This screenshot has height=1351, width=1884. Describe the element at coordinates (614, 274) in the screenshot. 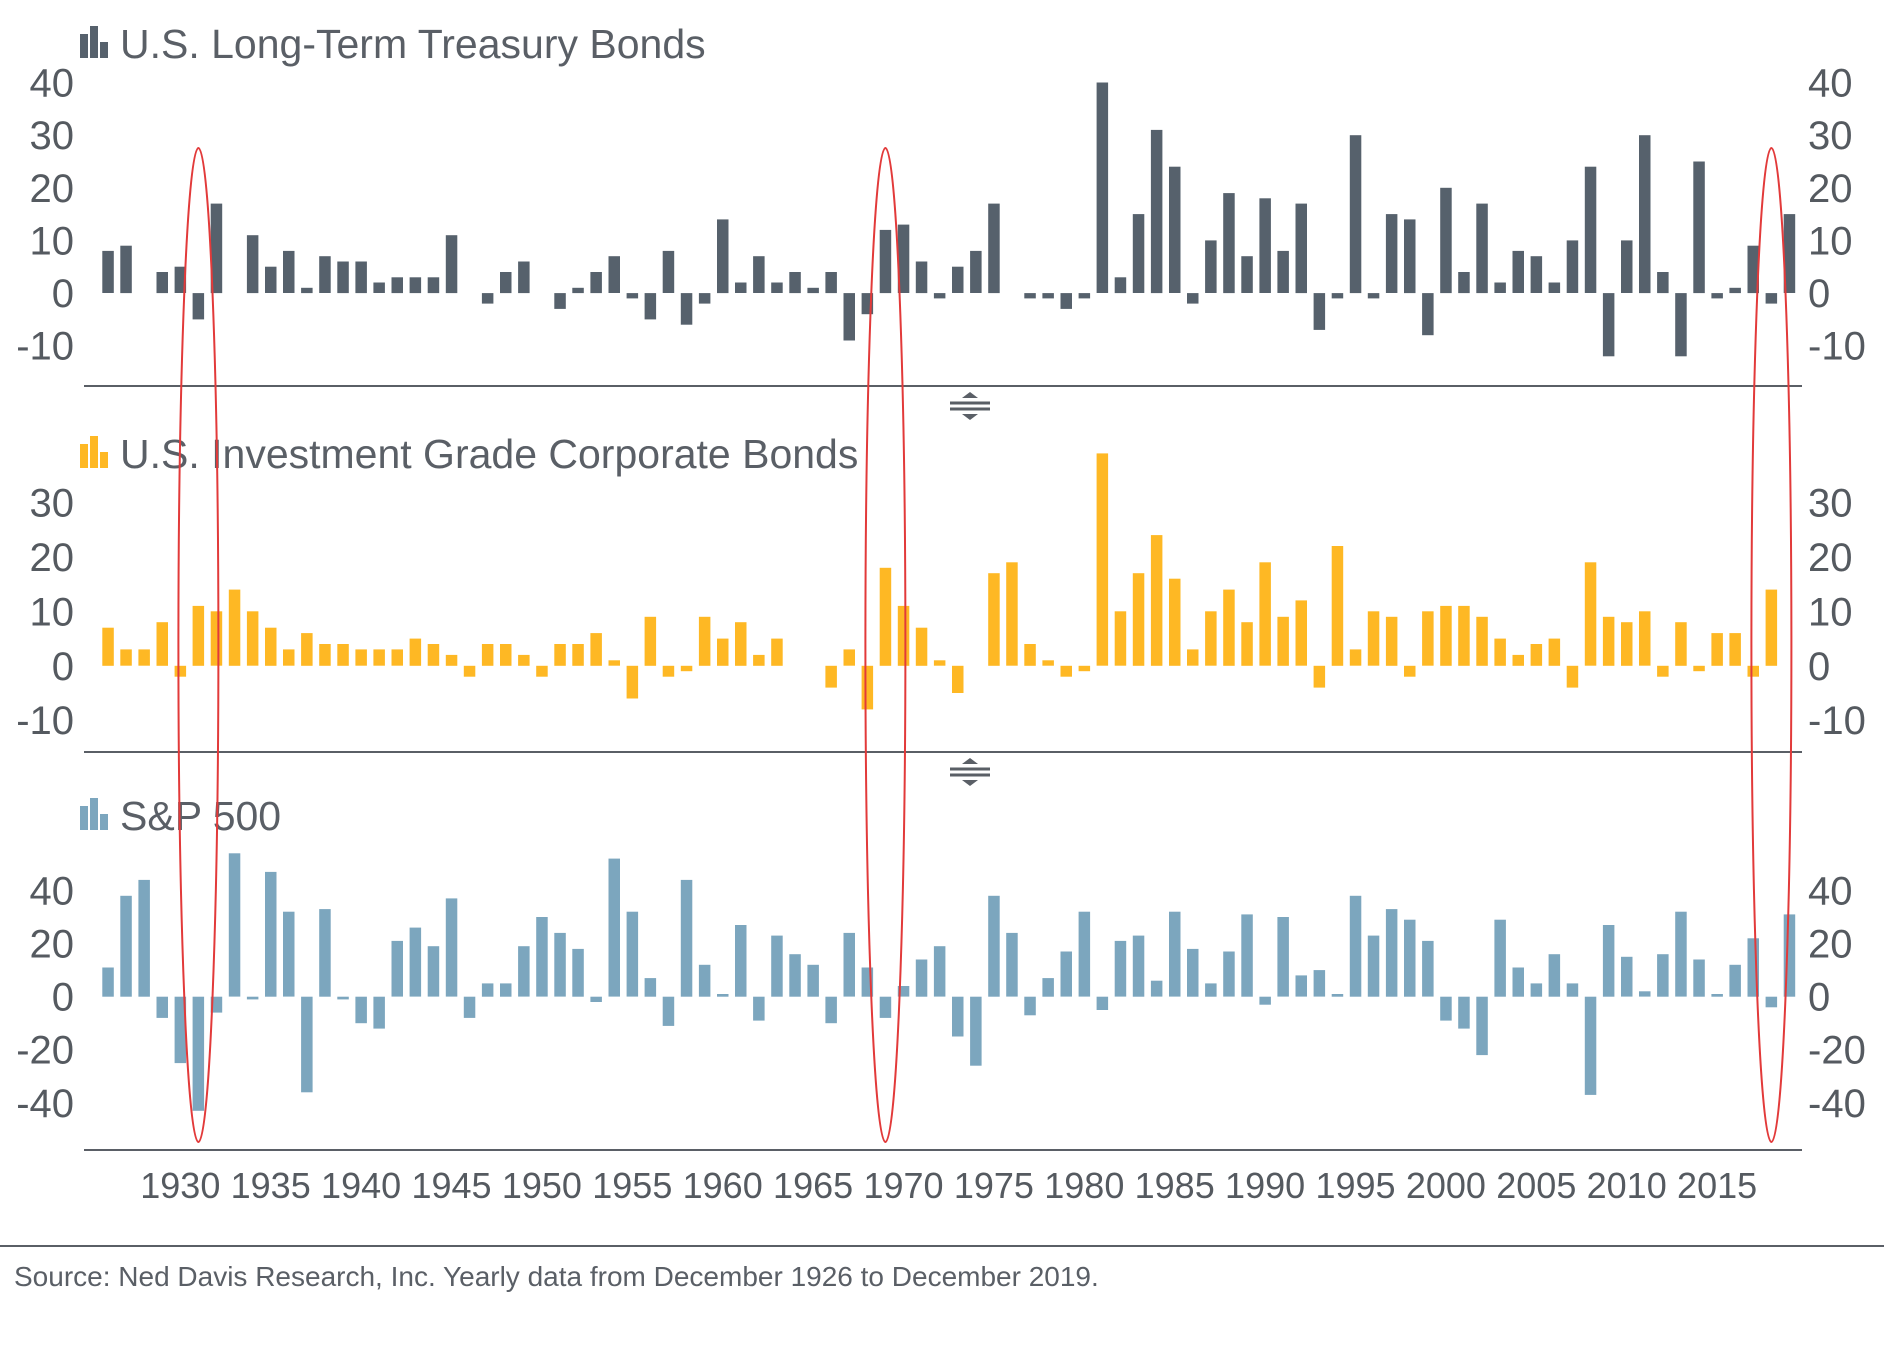

I see `bar-1954` at that location.